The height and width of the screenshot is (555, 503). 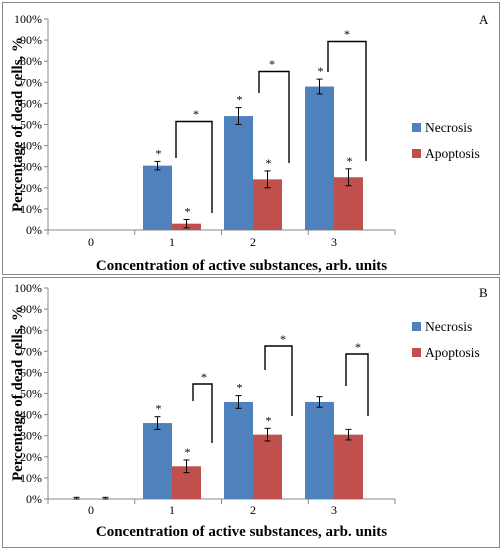 I want to click on panel-label: A, so click(x=484, y=19).